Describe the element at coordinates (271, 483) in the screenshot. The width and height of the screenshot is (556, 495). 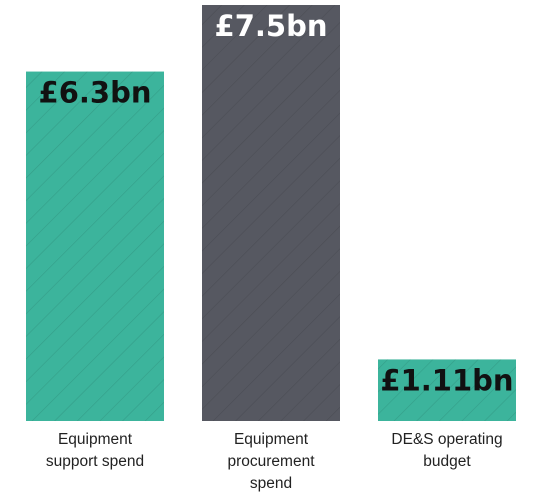
I see `category-label-2-line-3: spend` at that location.